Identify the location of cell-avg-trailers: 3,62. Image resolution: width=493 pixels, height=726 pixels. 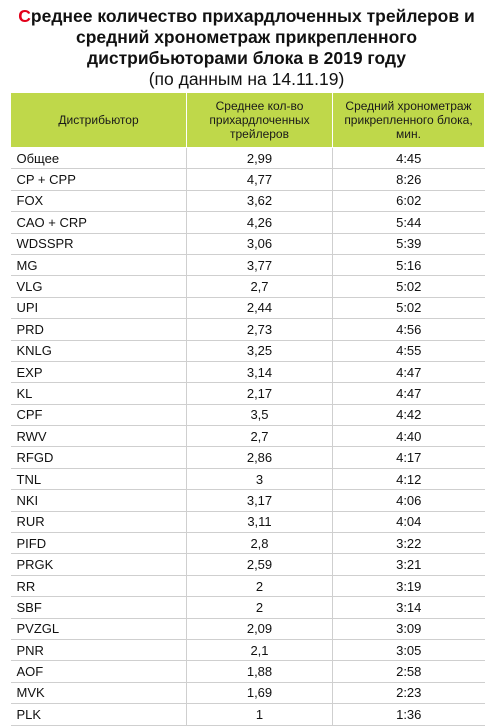
(259, 201).